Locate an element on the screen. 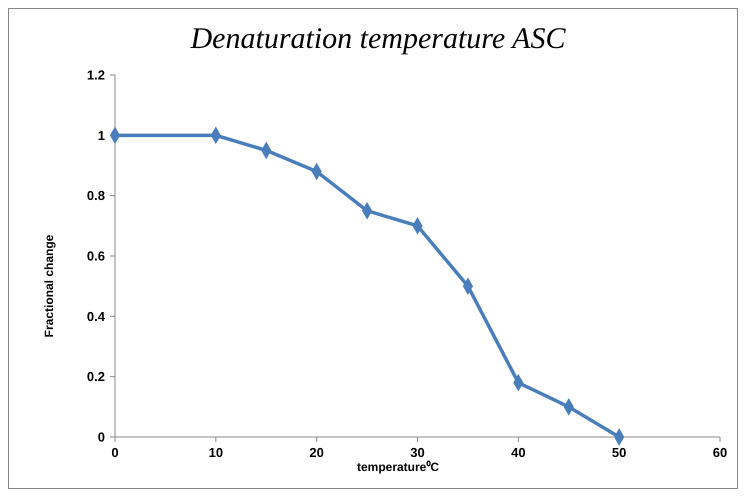 This screenshot has width=746, height=497. chart-title: Denaturation temperature ASC is located at coordinates (378, 38).